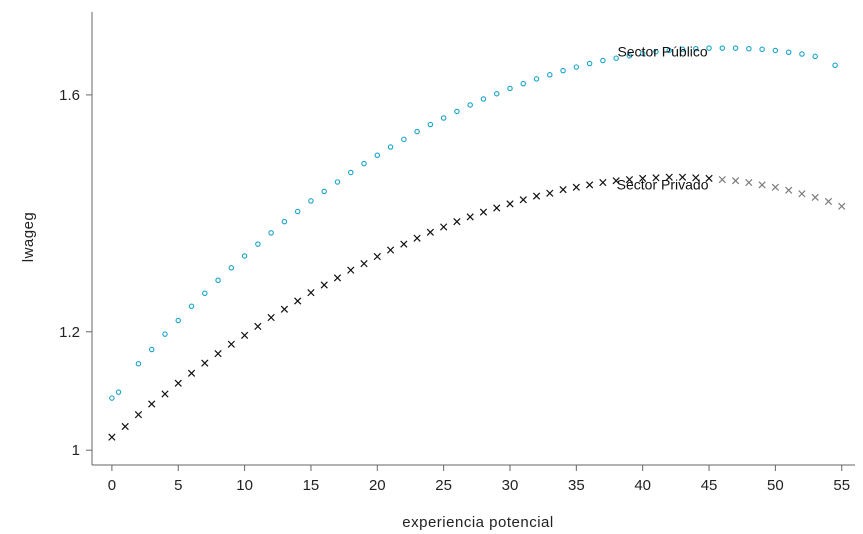 This screenshot has width=863, height=534. What do you see at coordinates (178, 485) in the screenshot?
I see `x-tick-label: 5` at bounding box center [178, 485].